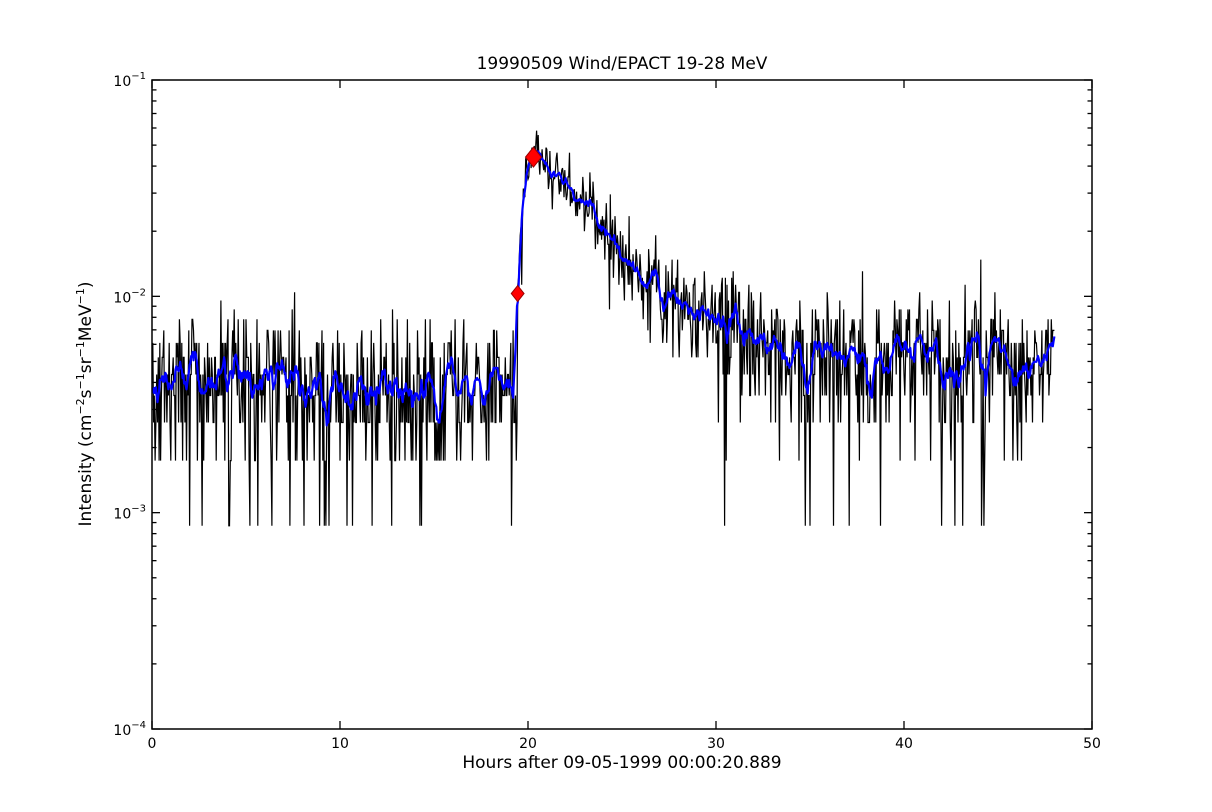  I want to click on x-tick-label: 20, so click(528, 744).